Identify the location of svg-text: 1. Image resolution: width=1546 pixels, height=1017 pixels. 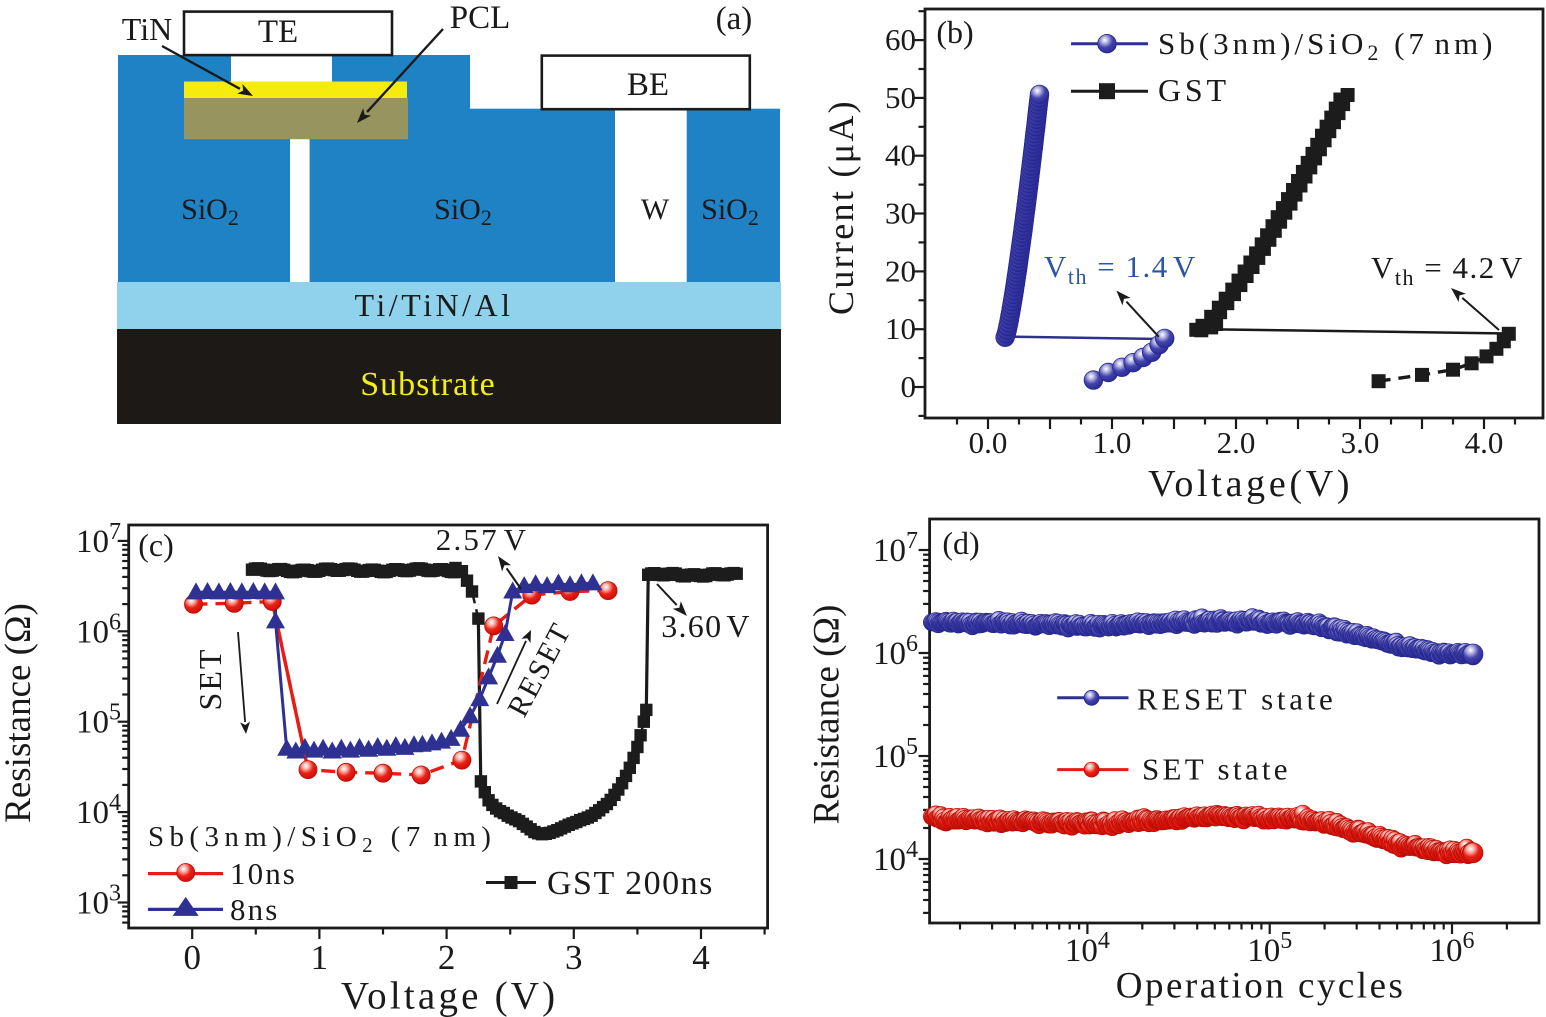
(320, 957).